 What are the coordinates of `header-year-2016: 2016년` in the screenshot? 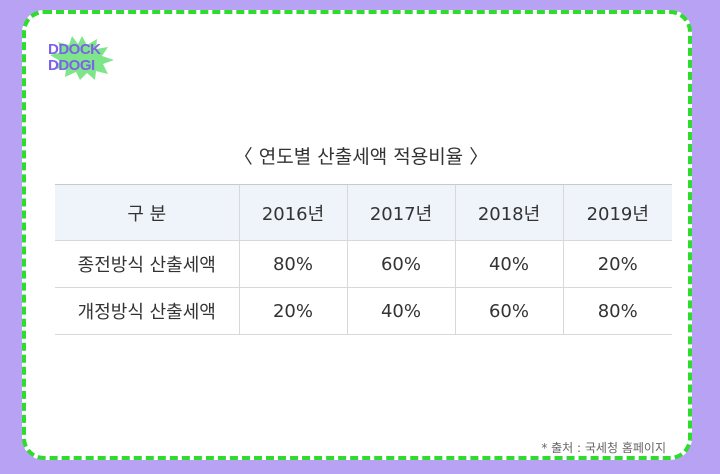 It's located at (292, 212).